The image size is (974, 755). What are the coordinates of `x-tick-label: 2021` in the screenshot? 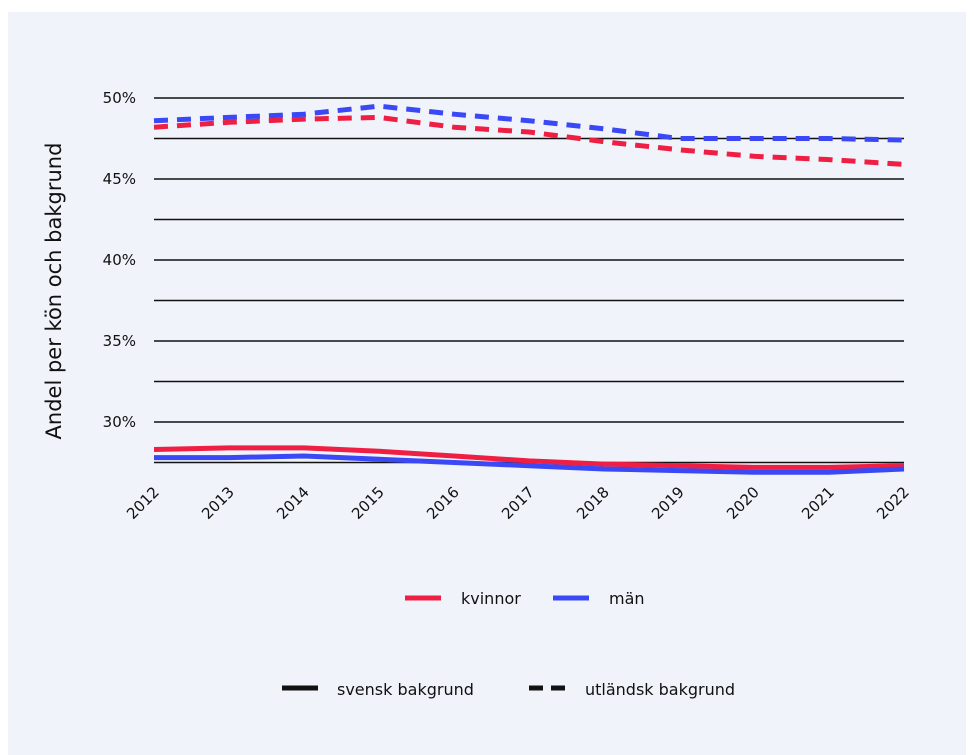 It's located at (818, 503).